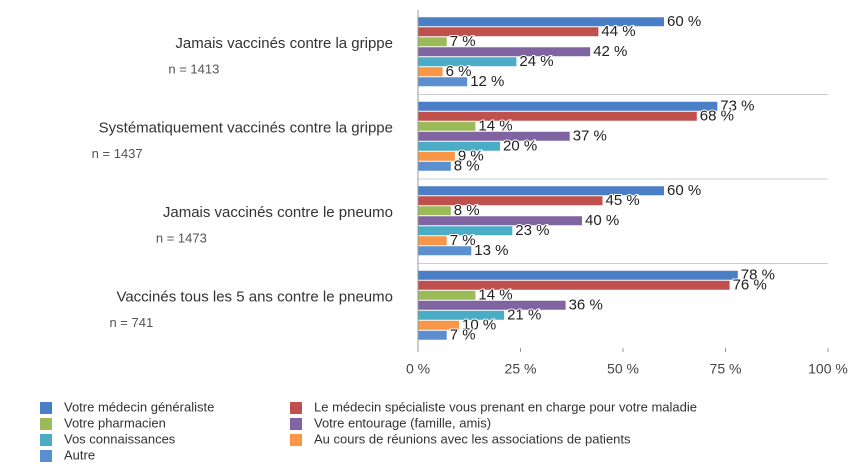 The image size is (855, 472). Describe the element at coordinates (471, 156) in the screenshot. I see `value-label: 9 %` at that location.